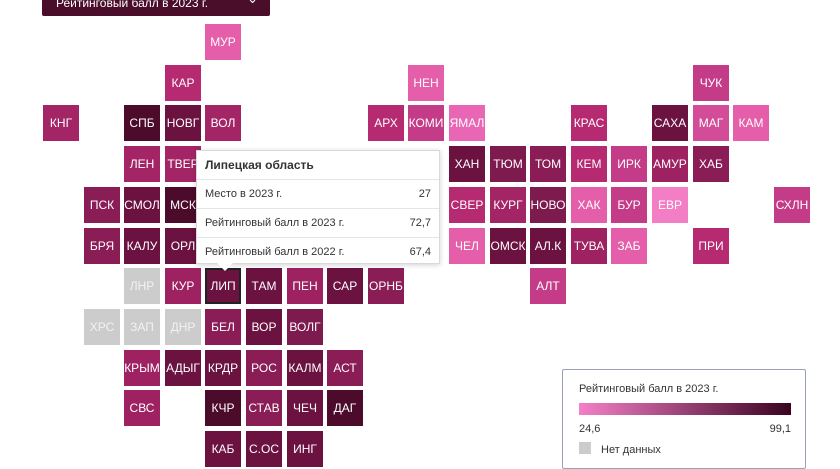 The image size is (840, 469). I want to click on region-tile: ЧЕЛ, so click(467, 246).